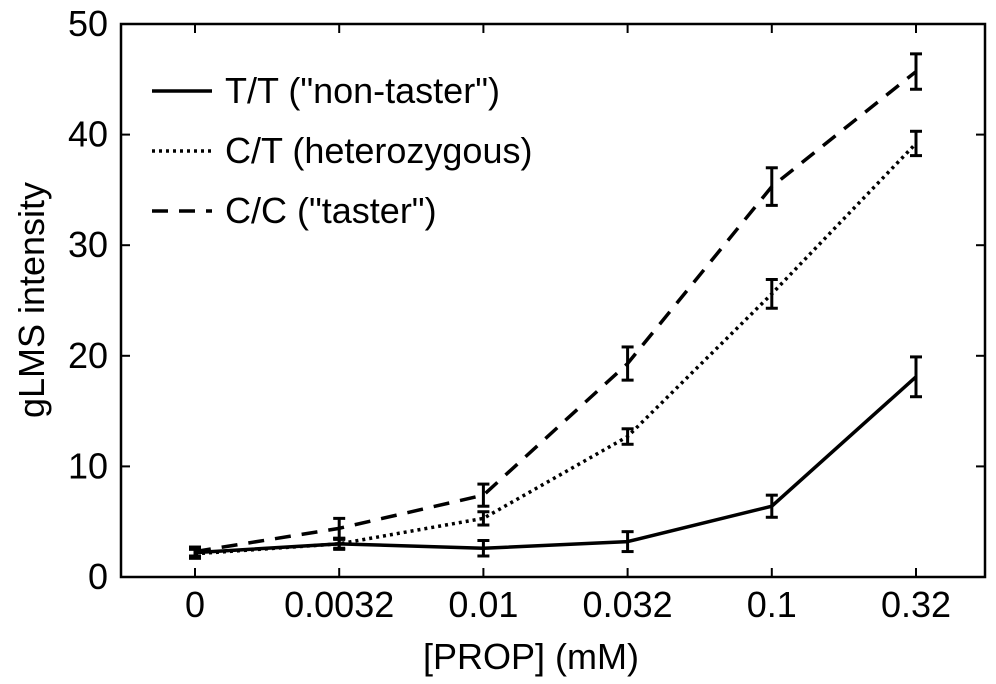  Describe the element at coordinates (916, 604) in the screenshot. I see `x-tick-label: 0.32` at that location.